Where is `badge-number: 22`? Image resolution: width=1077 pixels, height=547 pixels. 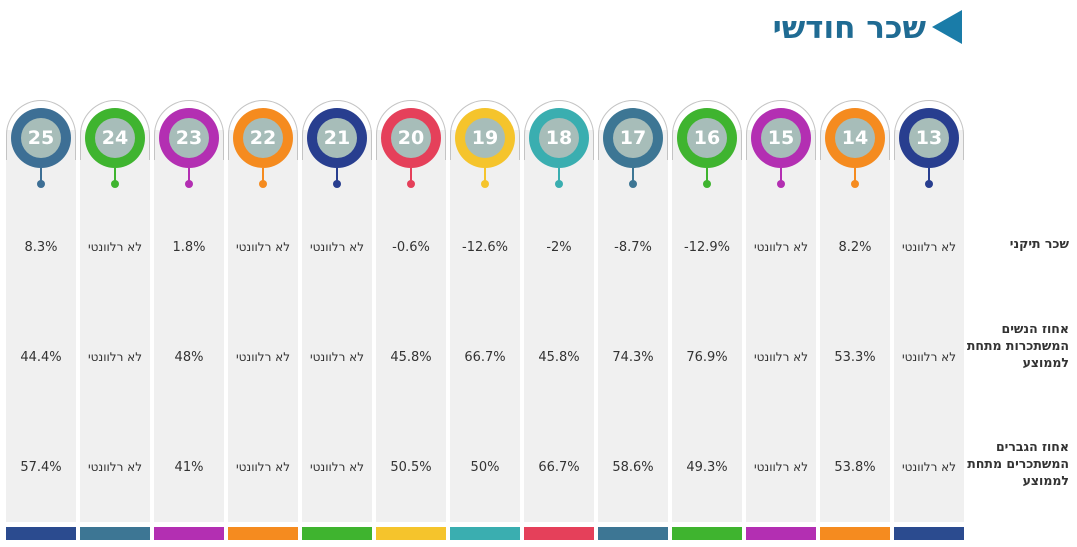 badge-number: 22 is located at coordinates (263, 138).